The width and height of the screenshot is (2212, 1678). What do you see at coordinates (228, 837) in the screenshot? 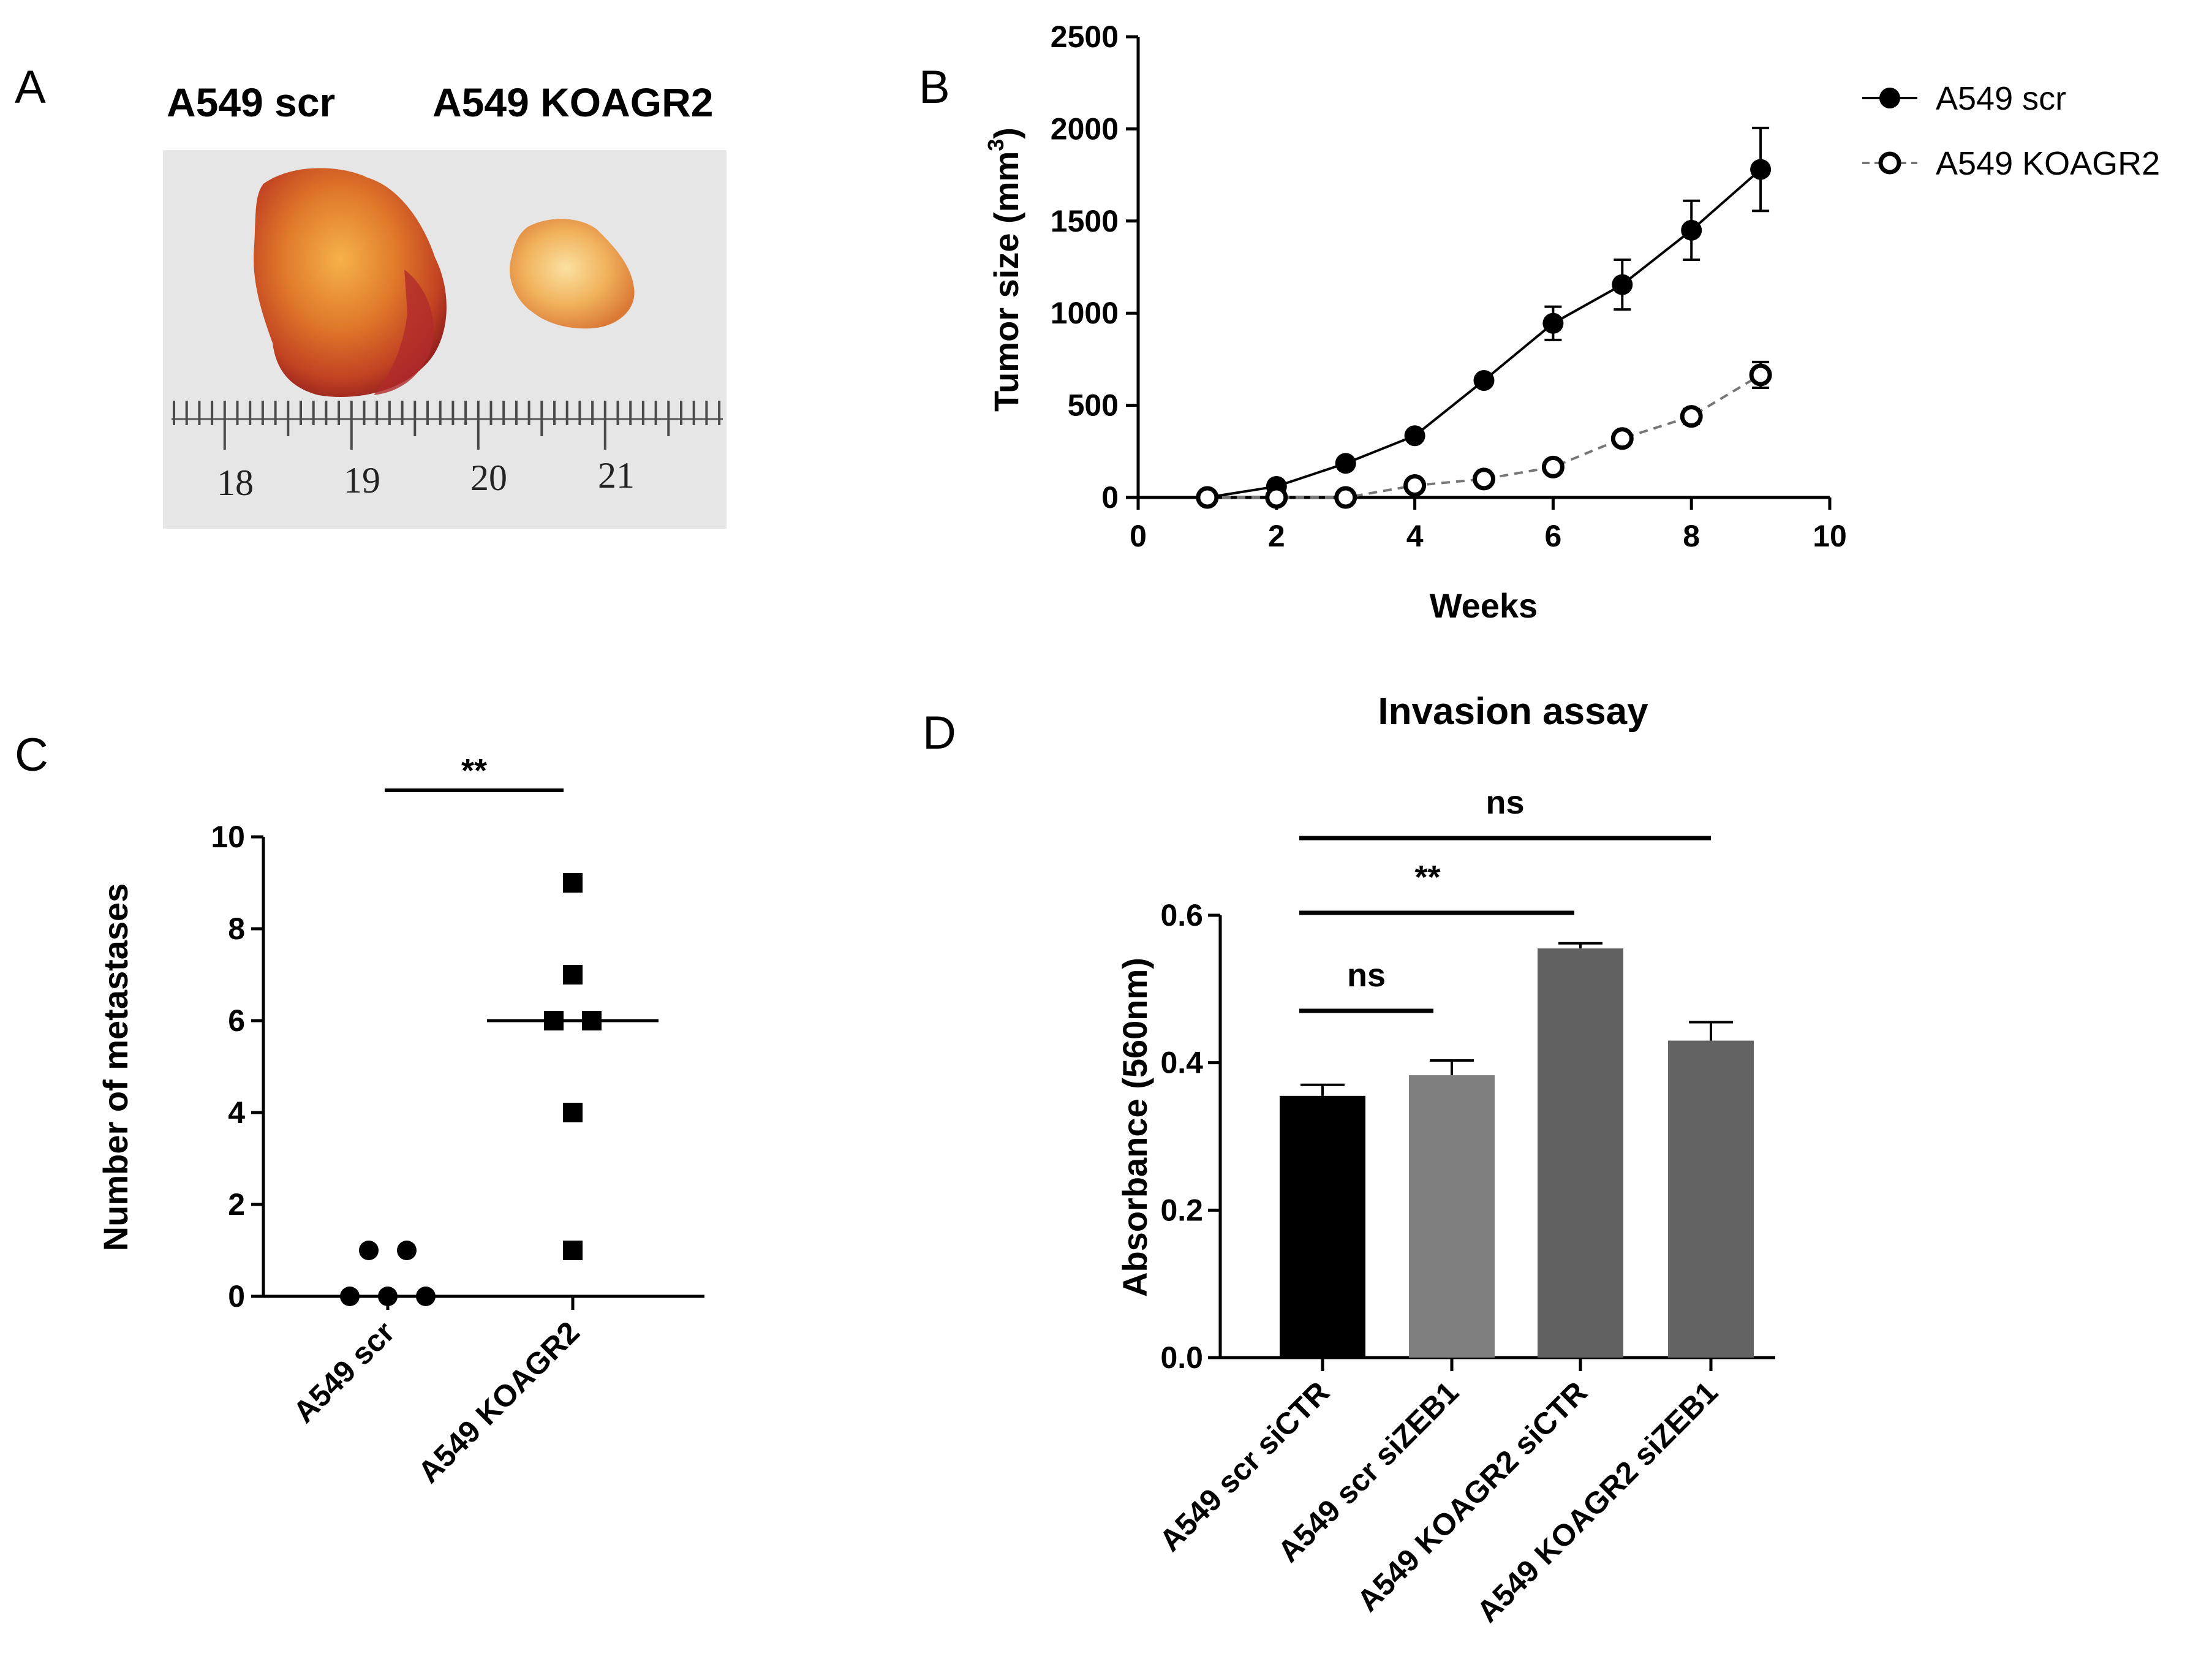
I see `chart-c-ytick-label: 10` at bounding box center [228, 837].